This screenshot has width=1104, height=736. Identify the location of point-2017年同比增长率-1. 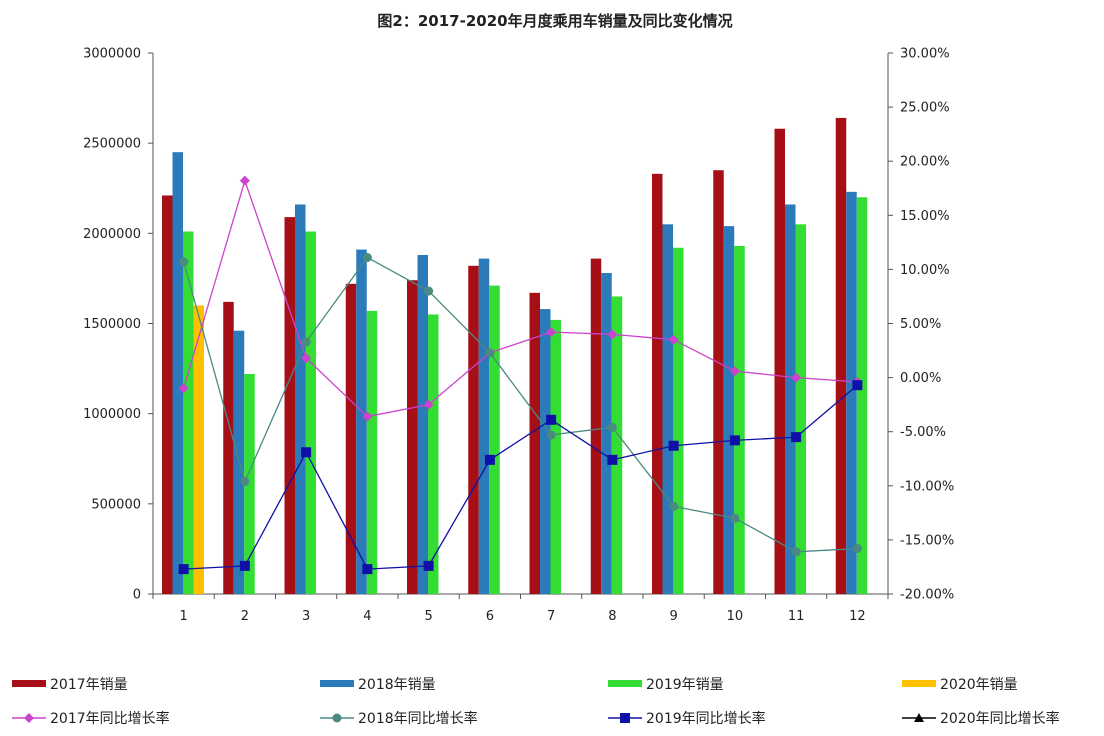
(183, 388).